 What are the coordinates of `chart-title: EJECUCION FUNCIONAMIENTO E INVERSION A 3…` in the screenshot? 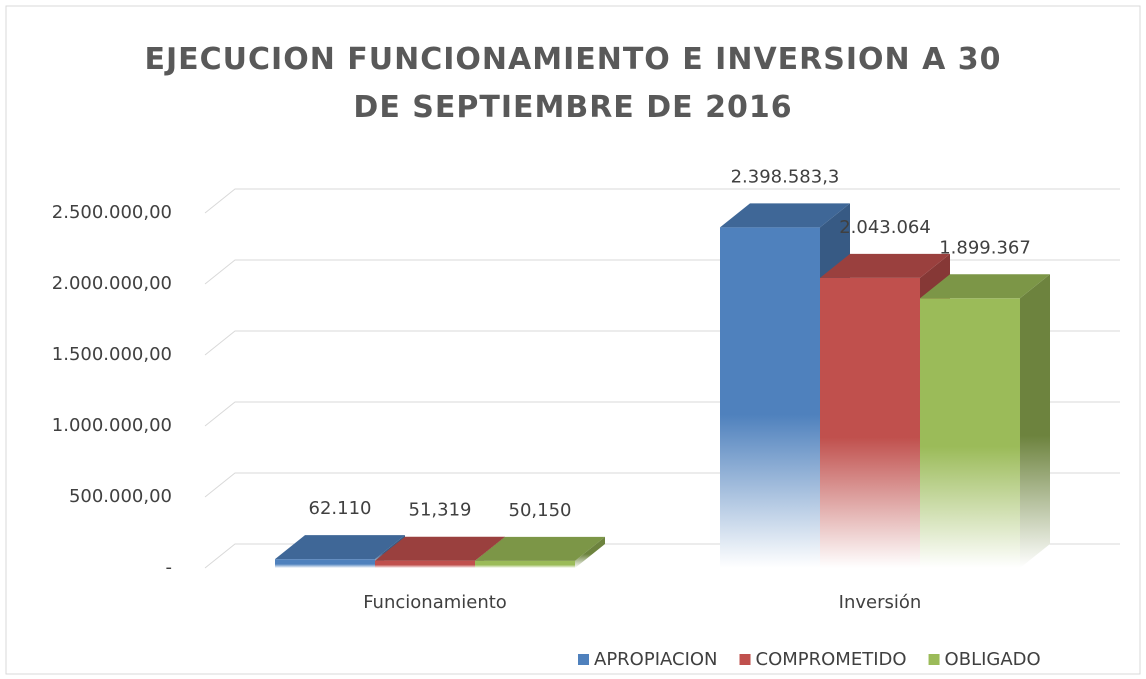 It's located at (573, 83).